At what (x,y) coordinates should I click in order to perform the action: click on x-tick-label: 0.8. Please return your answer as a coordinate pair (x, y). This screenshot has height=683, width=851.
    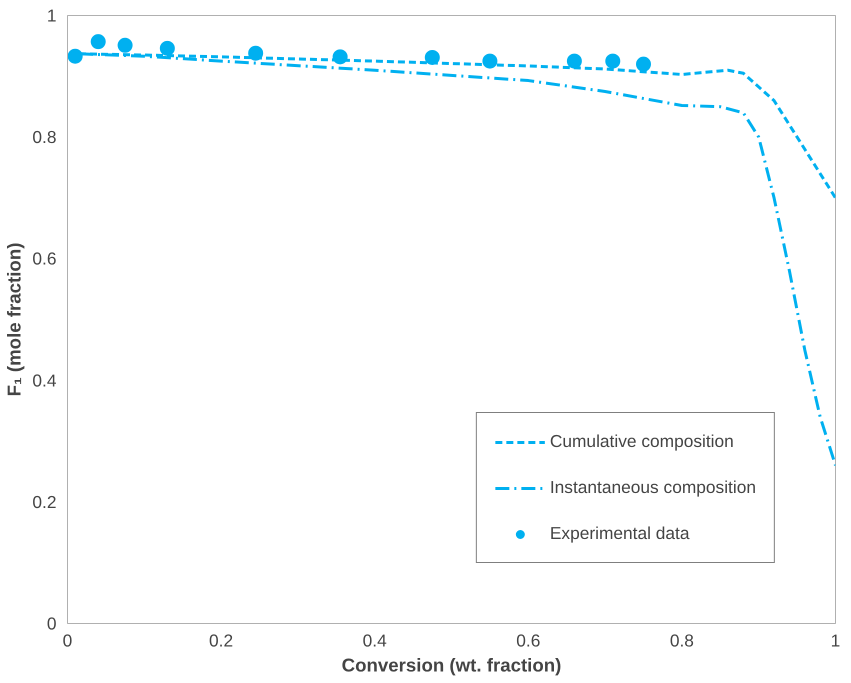
    Looking at the image, I should click on (682, 640).